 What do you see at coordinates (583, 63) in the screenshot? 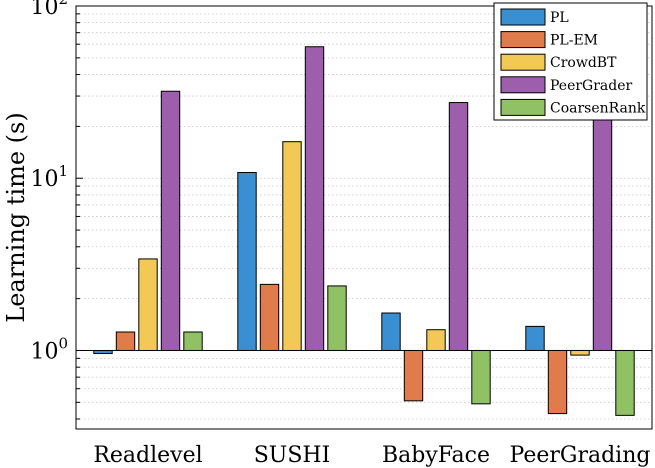
I see `legend-label: CrowdBT` at bounding box center [583, 63].